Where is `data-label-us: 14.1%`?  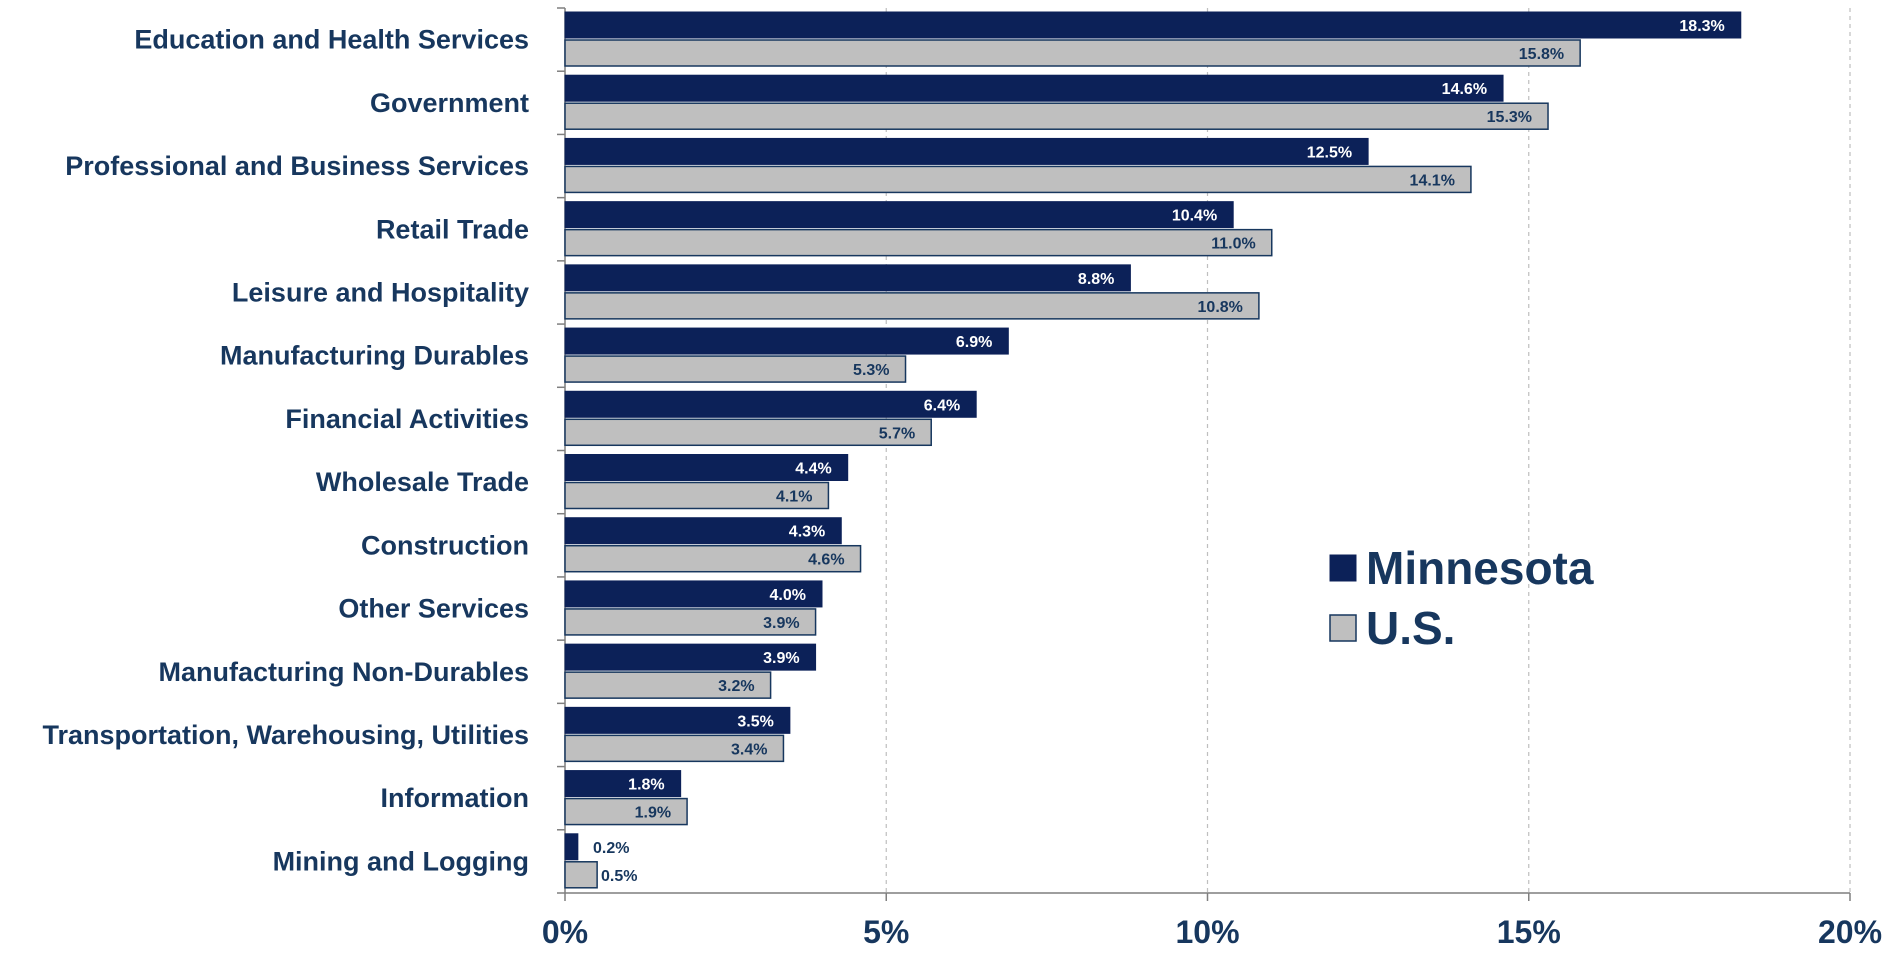
data-label-us: 14.1% is located at coordinates (1432, 180).